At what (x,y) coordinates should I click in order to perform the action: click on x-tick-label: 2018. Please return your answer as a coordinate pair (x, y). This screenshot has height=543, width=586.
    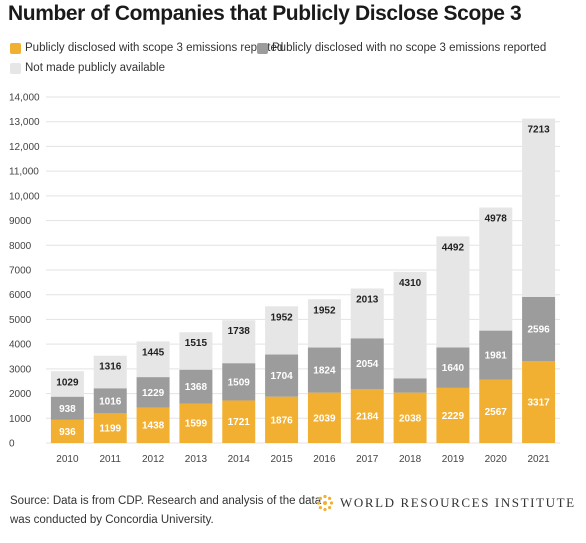
    Looking at the image, I should click on (410, 459).